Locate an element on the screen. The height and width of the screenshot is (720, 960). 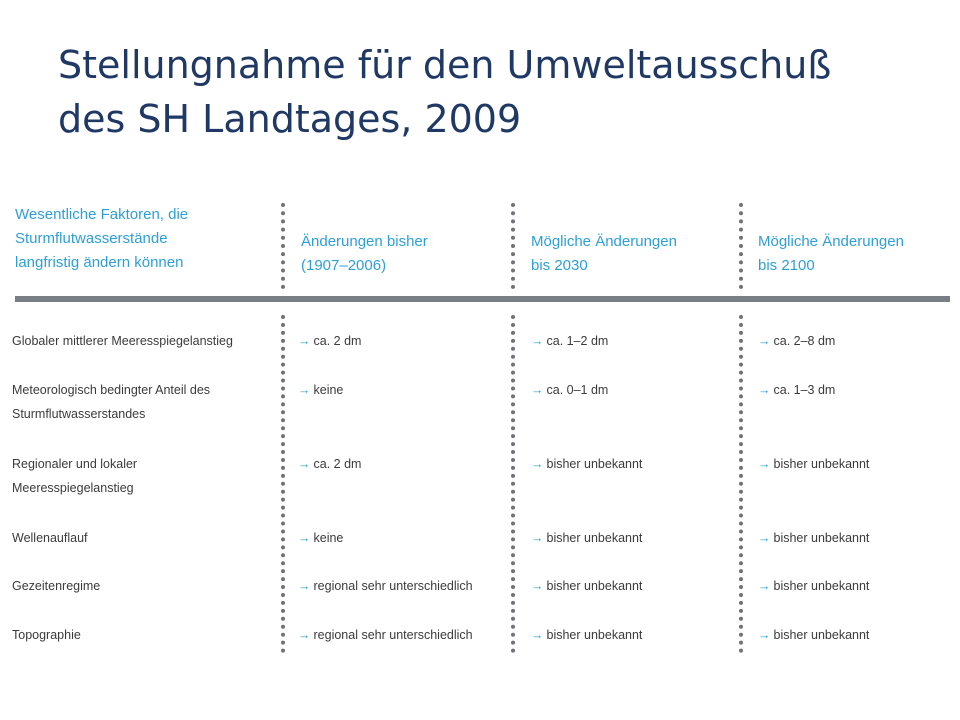
table-cell-2100: → ca. 2–8 dm is located at coordinates (796, 341).